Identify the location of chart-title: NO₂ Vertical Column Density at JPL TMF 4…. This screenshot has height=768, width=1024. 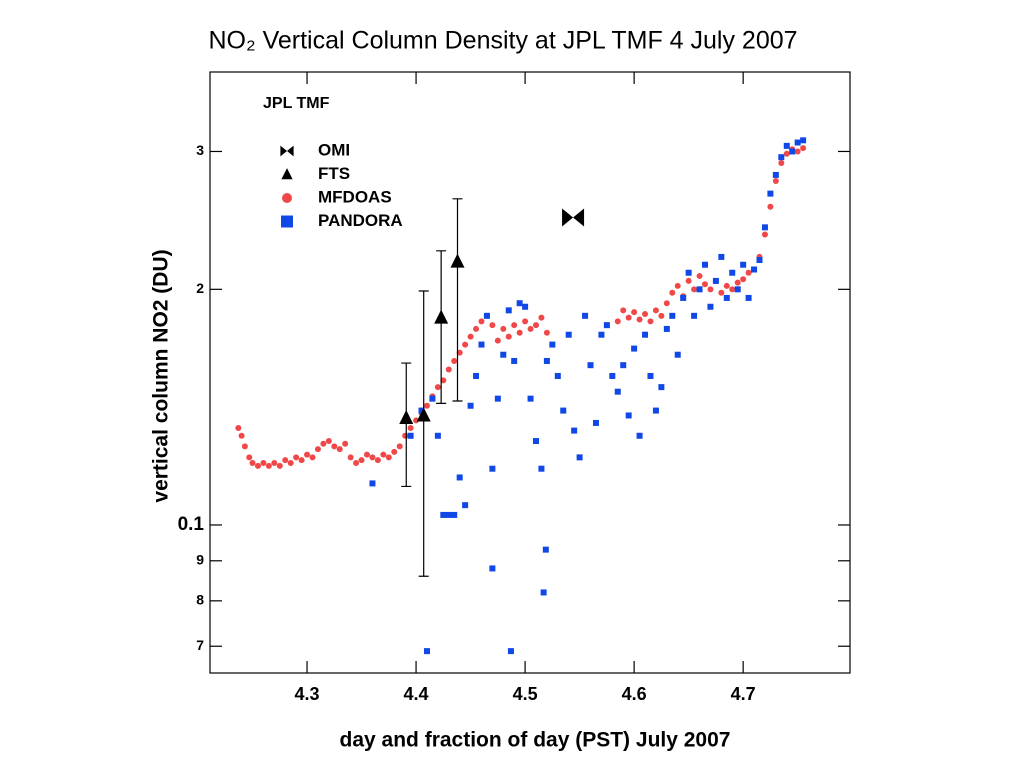
(502, 41).